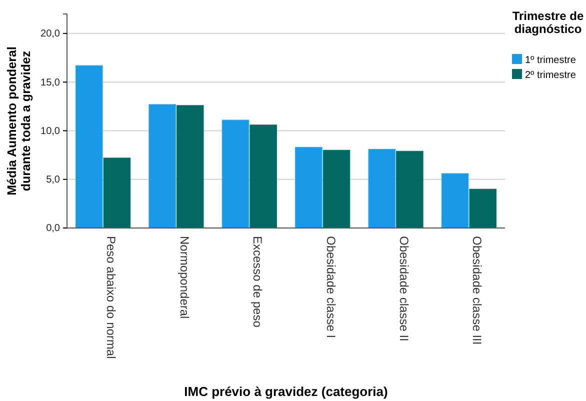 The height and width of the screenshot is (401, 586). Describe the element at coordinates (53, 228) in the screenshot. I see `y-tick-label: 0,0` at that location.